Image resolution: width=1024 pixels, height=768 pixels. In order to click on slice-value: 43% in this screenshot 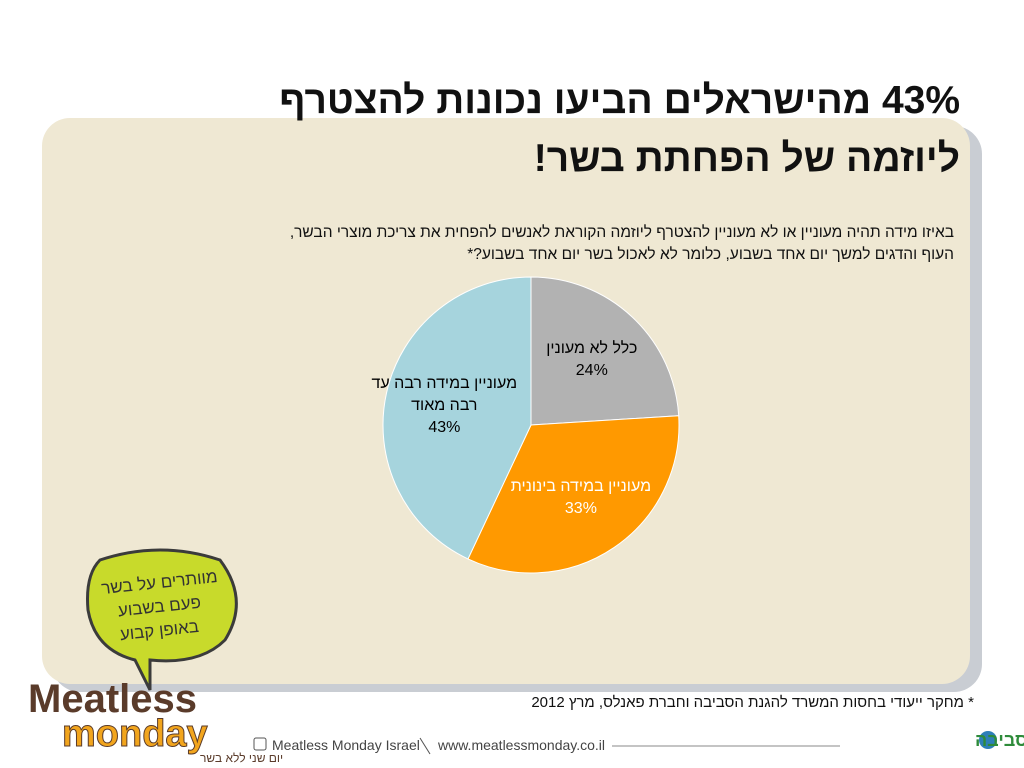, I will do `click(444, 427)`.